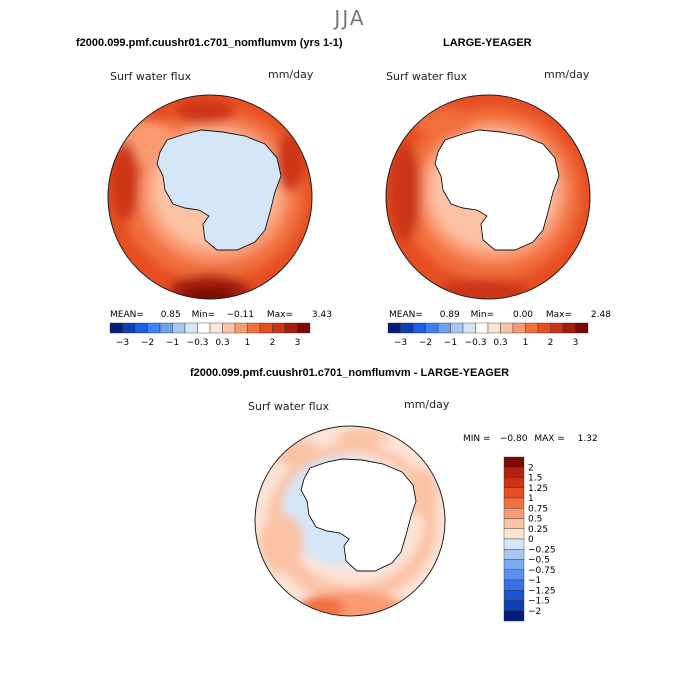  I want to click on panel3-field-label: Surf water flux, so click(289, 406).